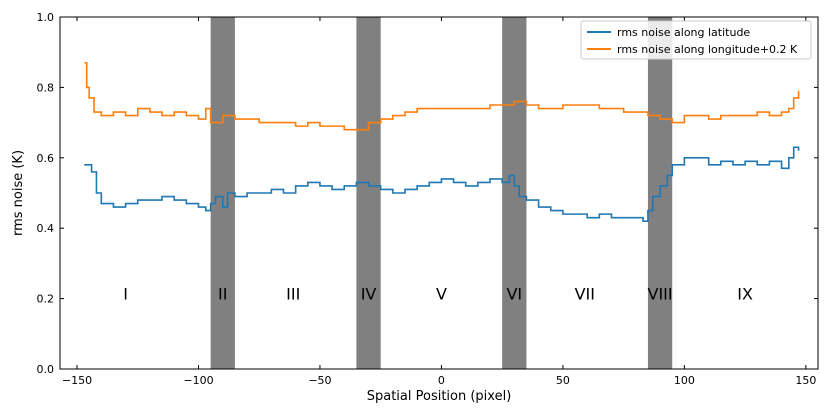  Describe the element at coordinates (660, 293) in the screenshot. I see `region-label-7: VIII` at that location.